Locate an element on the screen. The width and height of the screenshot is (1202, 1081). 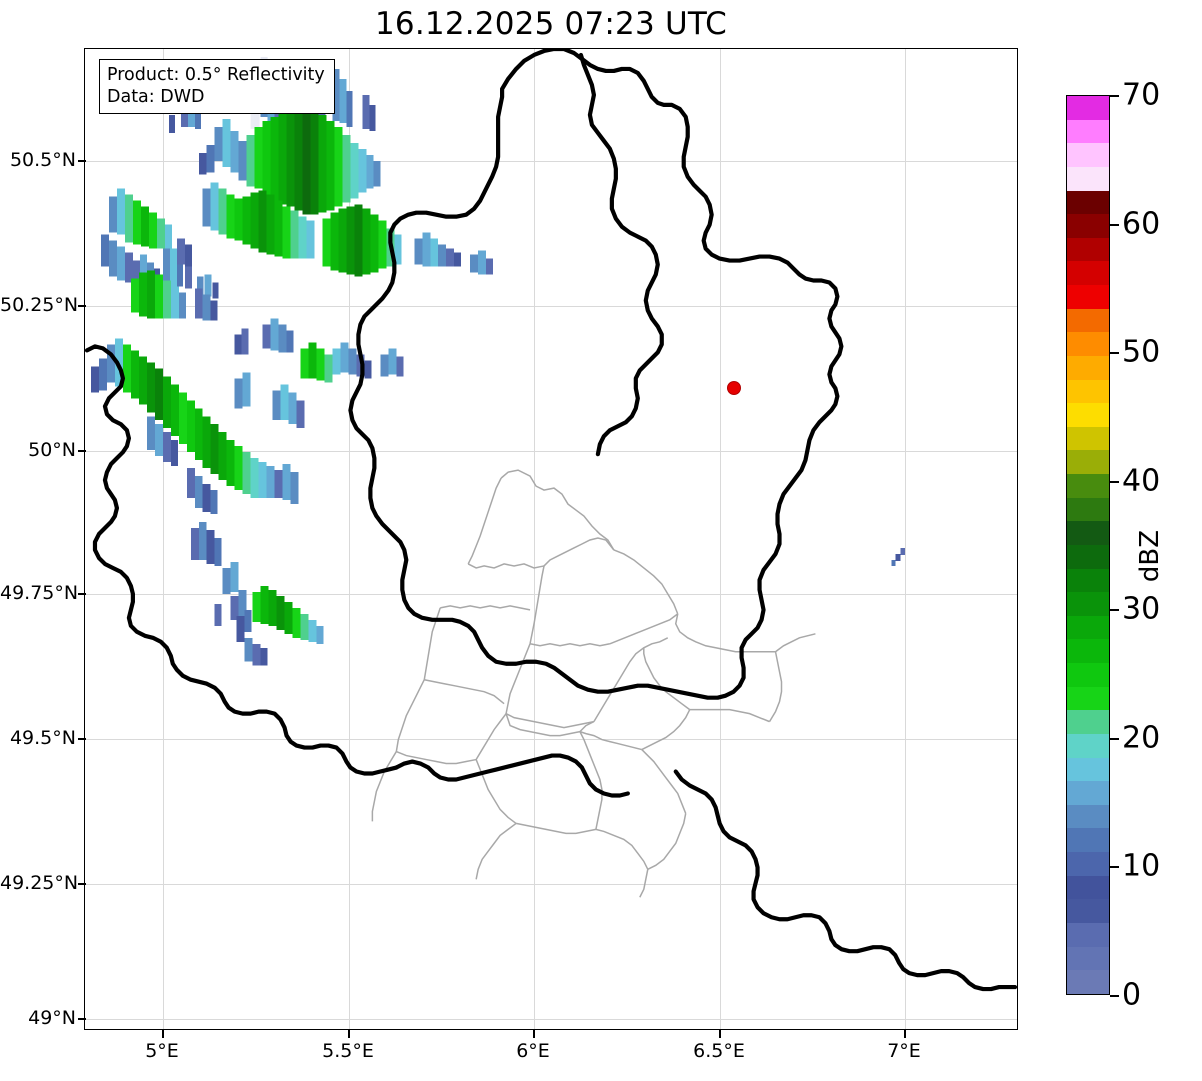
x-axis-tick-label: 6°E is located at coordinates (533, 1051).